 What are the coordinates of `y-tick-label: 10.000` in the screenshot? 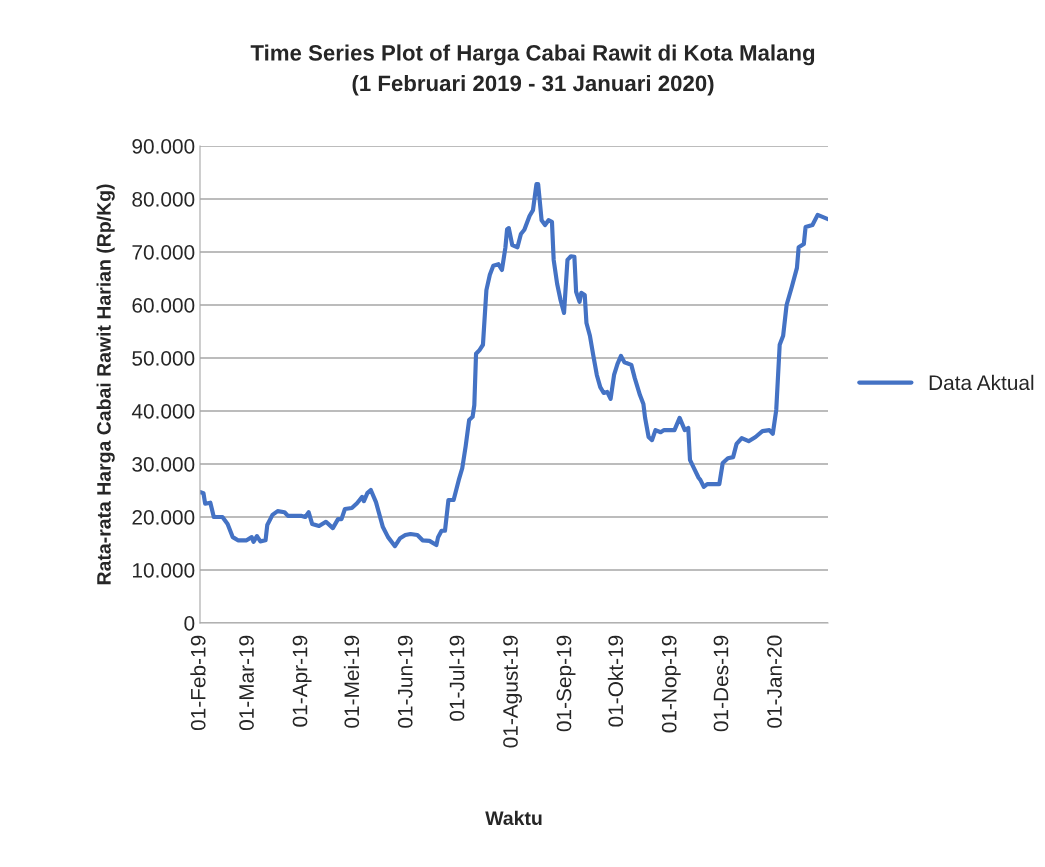 It's located at (164, 570).